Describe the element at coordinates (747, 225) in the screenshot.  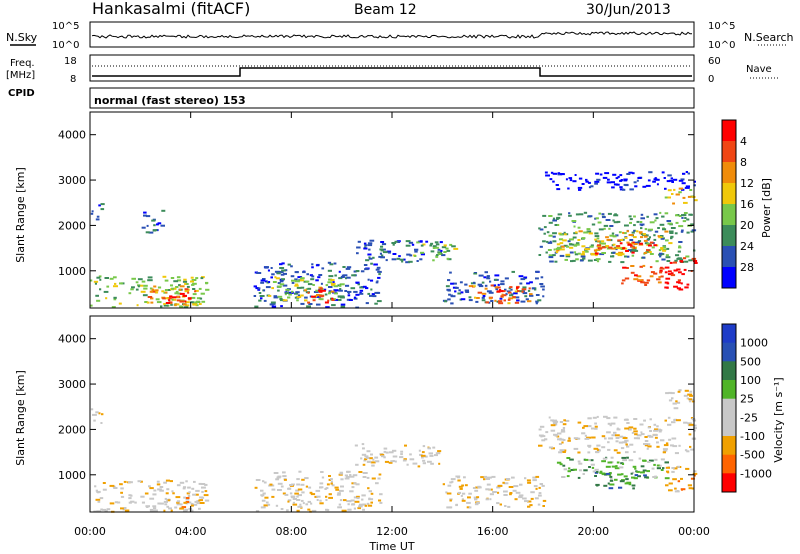
I see `power-colorbar-tick: 20` at that location.